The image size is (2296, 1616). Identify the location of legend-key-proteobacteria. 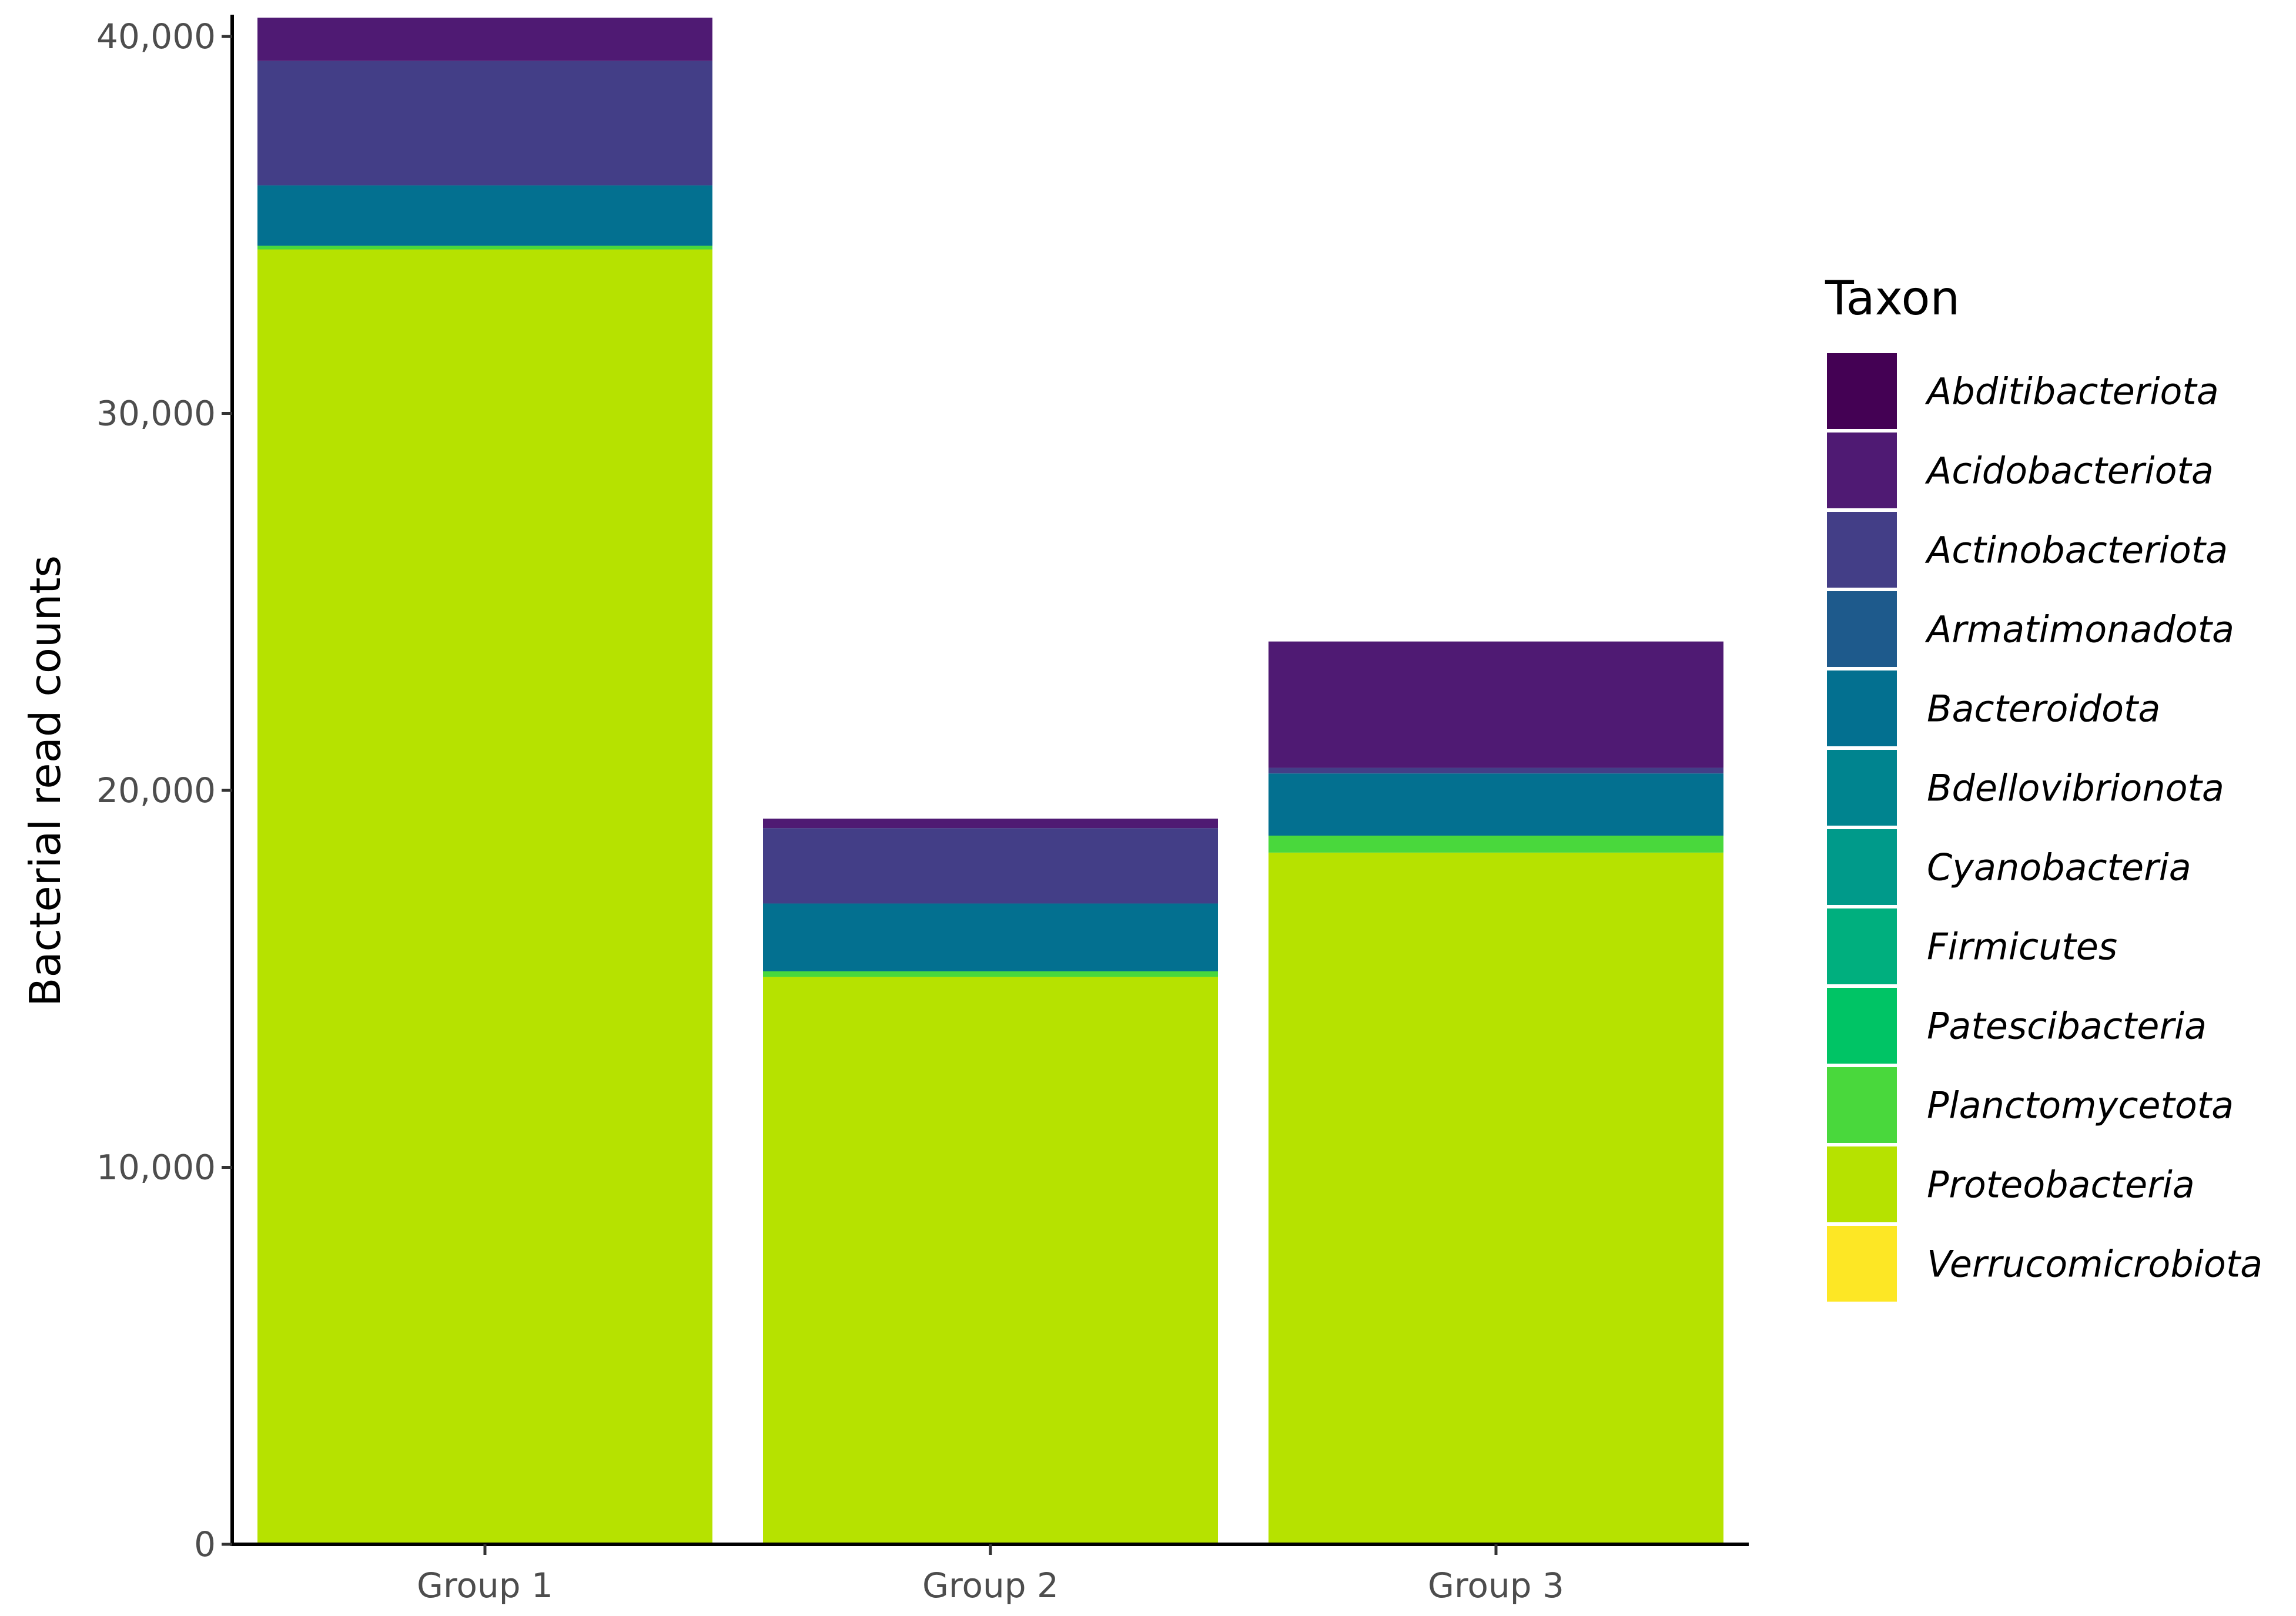
(1861, 1184).